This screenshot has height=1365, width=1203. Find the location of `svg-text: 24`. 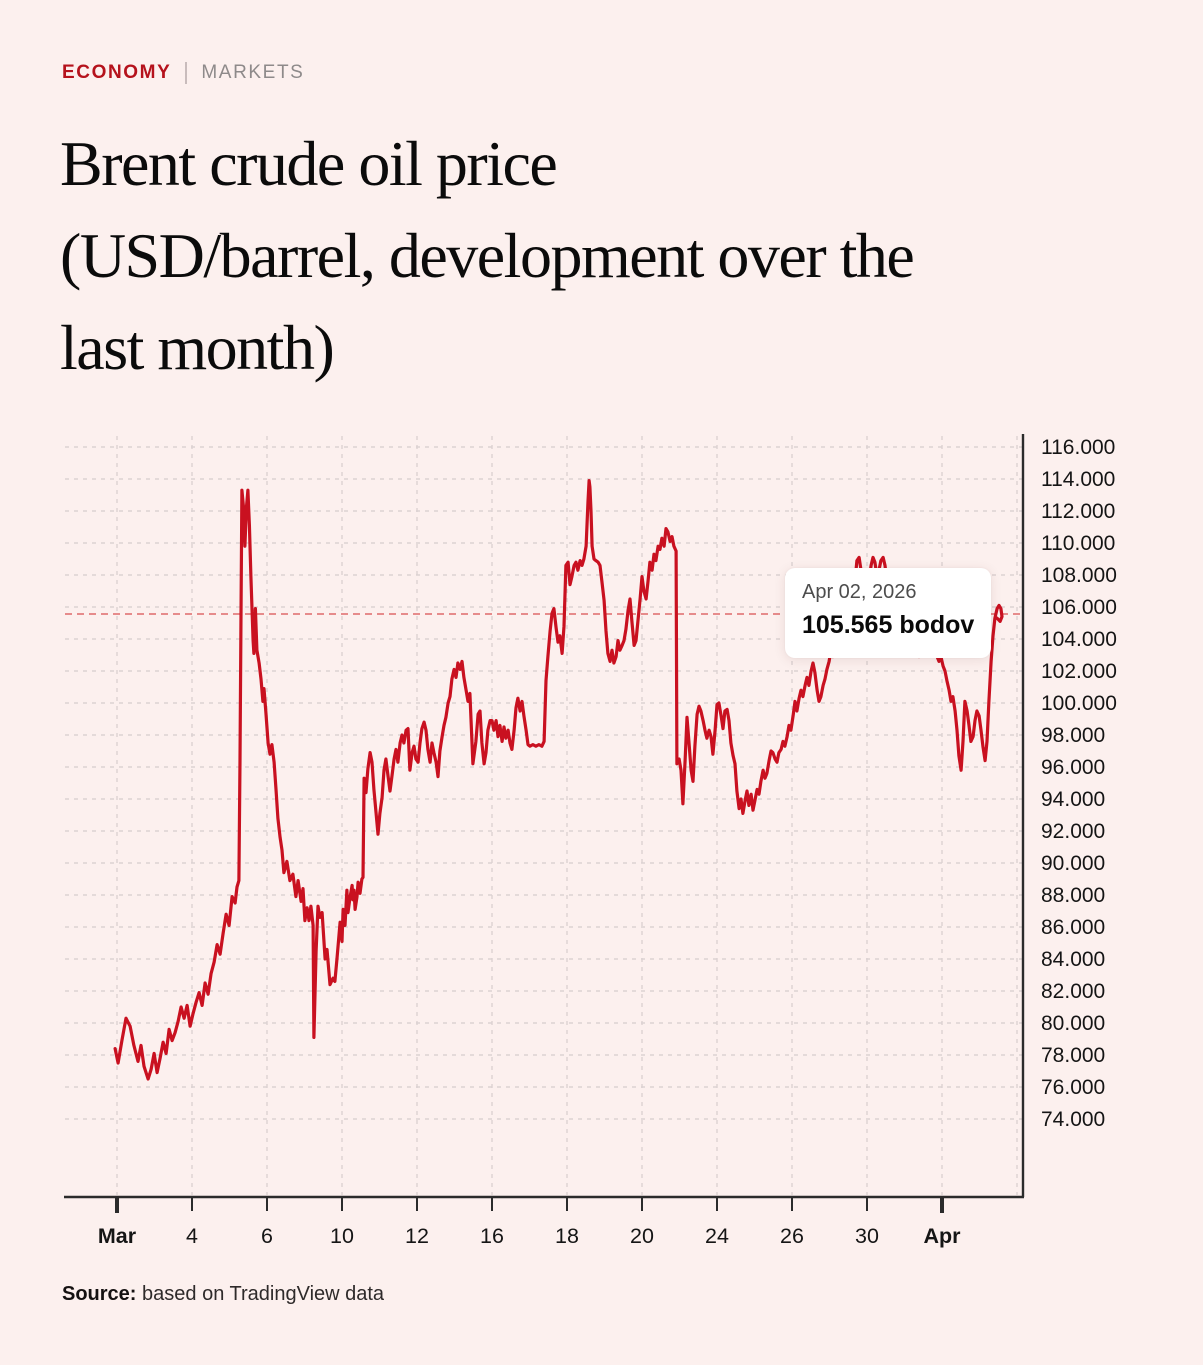

svg-text: 24 is located at coordinates (717, 1236).